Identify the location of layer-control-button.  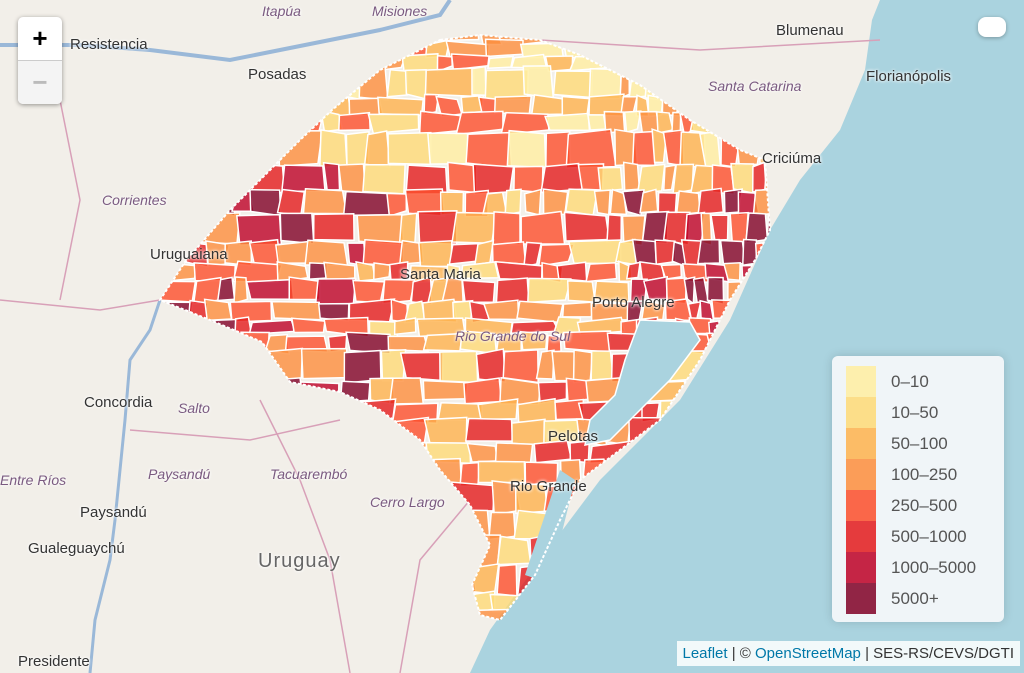
(992, 27).